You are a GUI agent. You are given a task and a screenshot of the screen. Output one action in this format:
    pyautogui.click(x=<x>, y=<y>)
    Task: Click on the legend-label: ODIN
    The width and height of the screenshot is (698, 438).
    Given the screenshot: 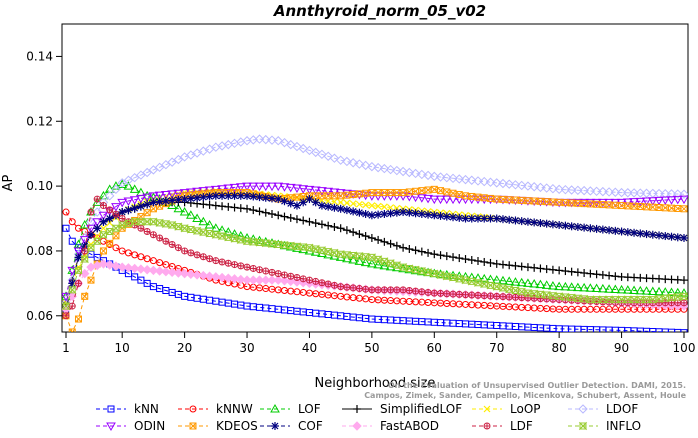 What is the action you would take?
    pyautogui.click(x=149, y=426)
    